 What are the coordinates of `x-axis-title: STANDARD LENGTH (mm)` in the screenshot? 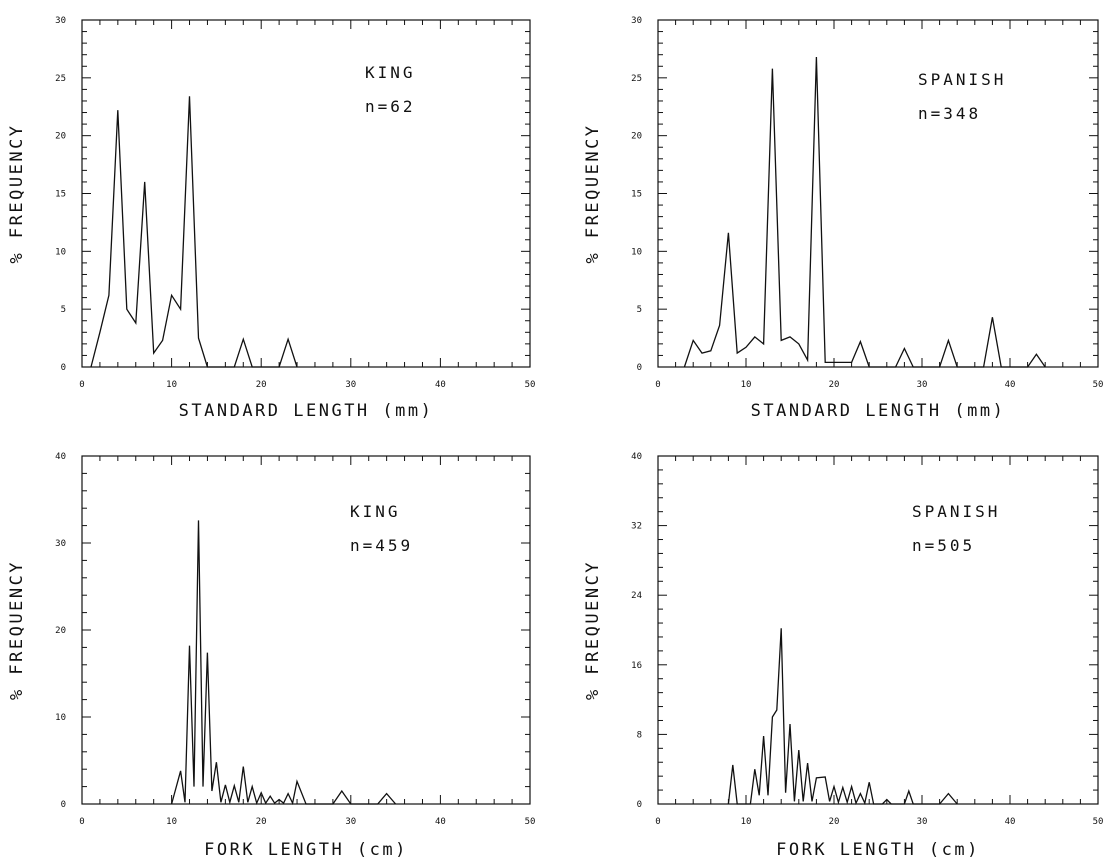 It's located at (878, 411).